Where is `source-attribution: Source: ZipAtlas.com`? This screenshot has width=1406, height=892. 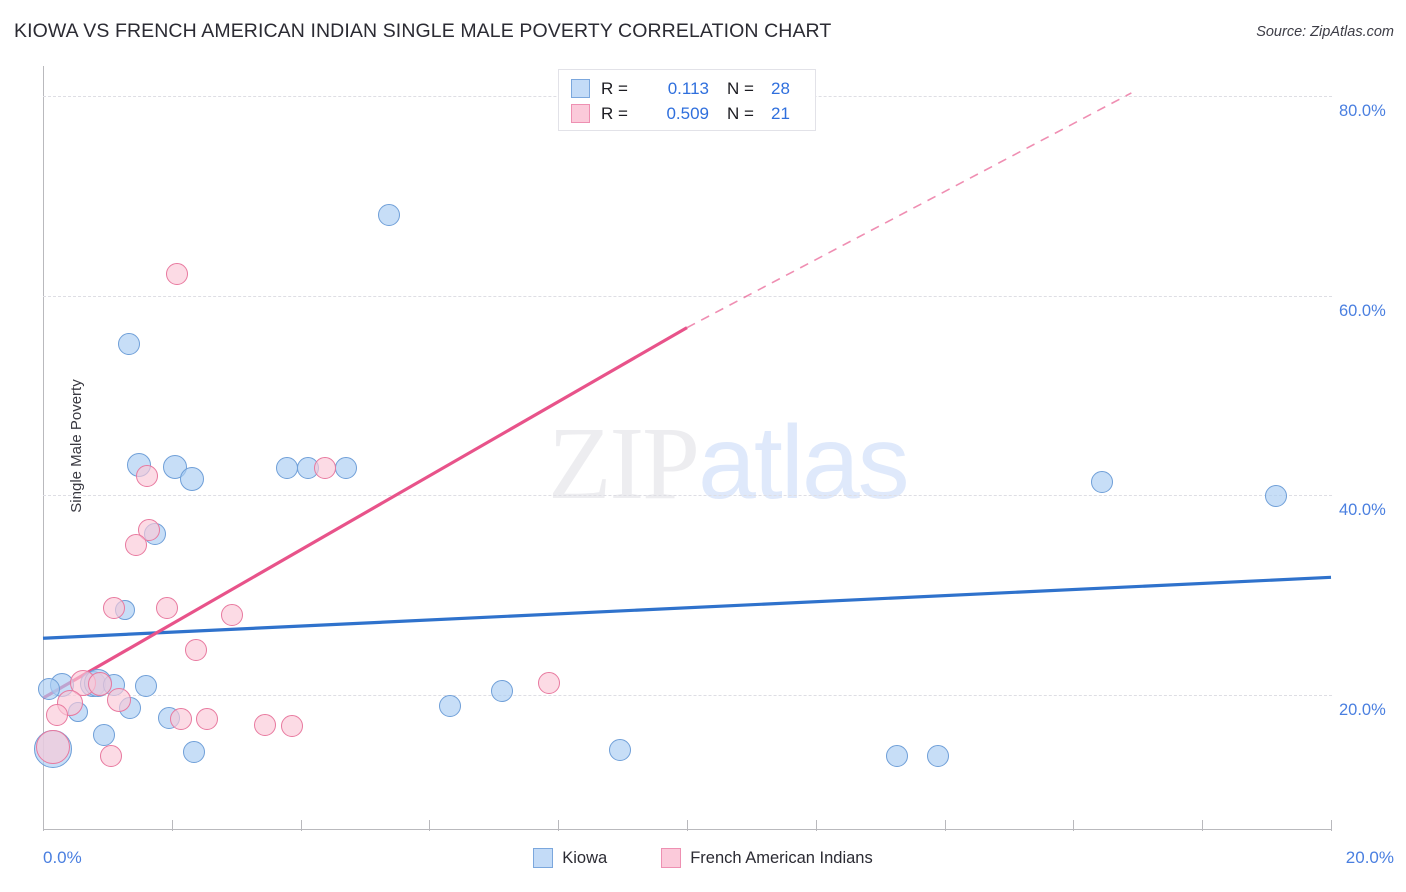
source-attribution: Source: ZipAtlas.com is located at coordinates (1325, 32).